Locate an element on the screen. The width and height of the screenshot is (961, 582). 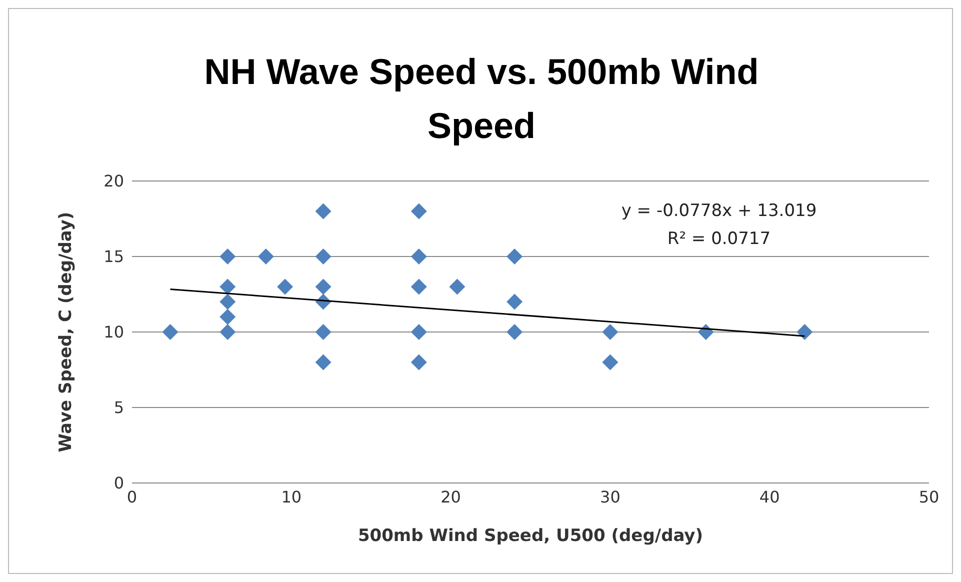
y-axis-title: Wave Speed, C (deg/day) is located at coordinates (66, 332).